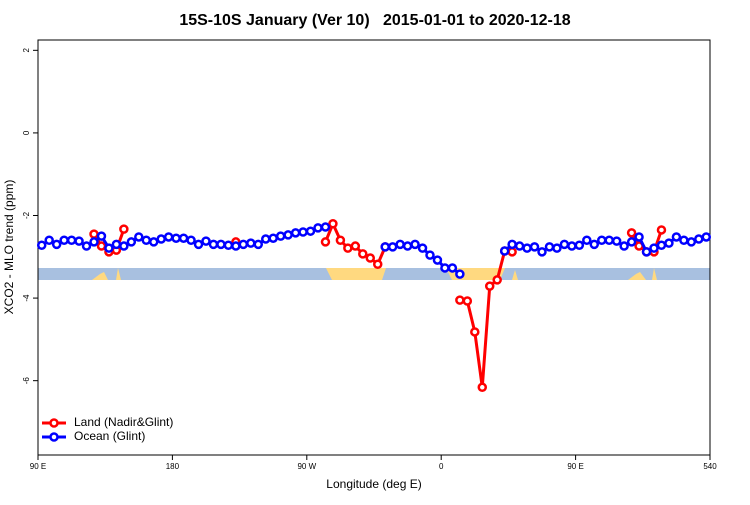  I want to click on land-ocean-strip, so click(374, 274).